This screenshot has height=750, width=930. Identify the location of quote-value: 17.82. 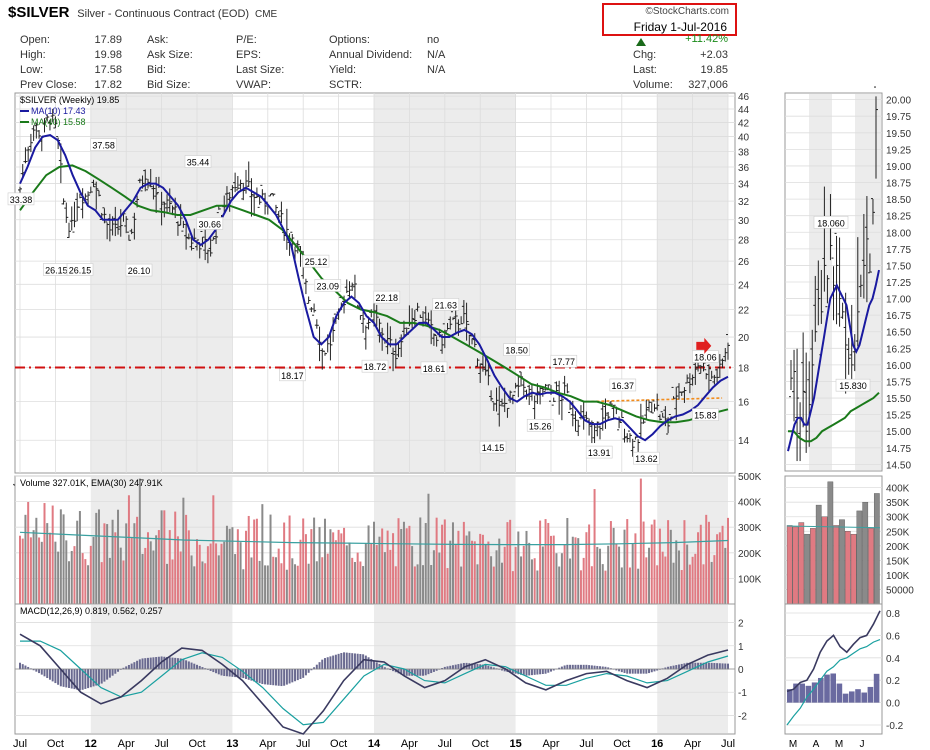
(108, 85).